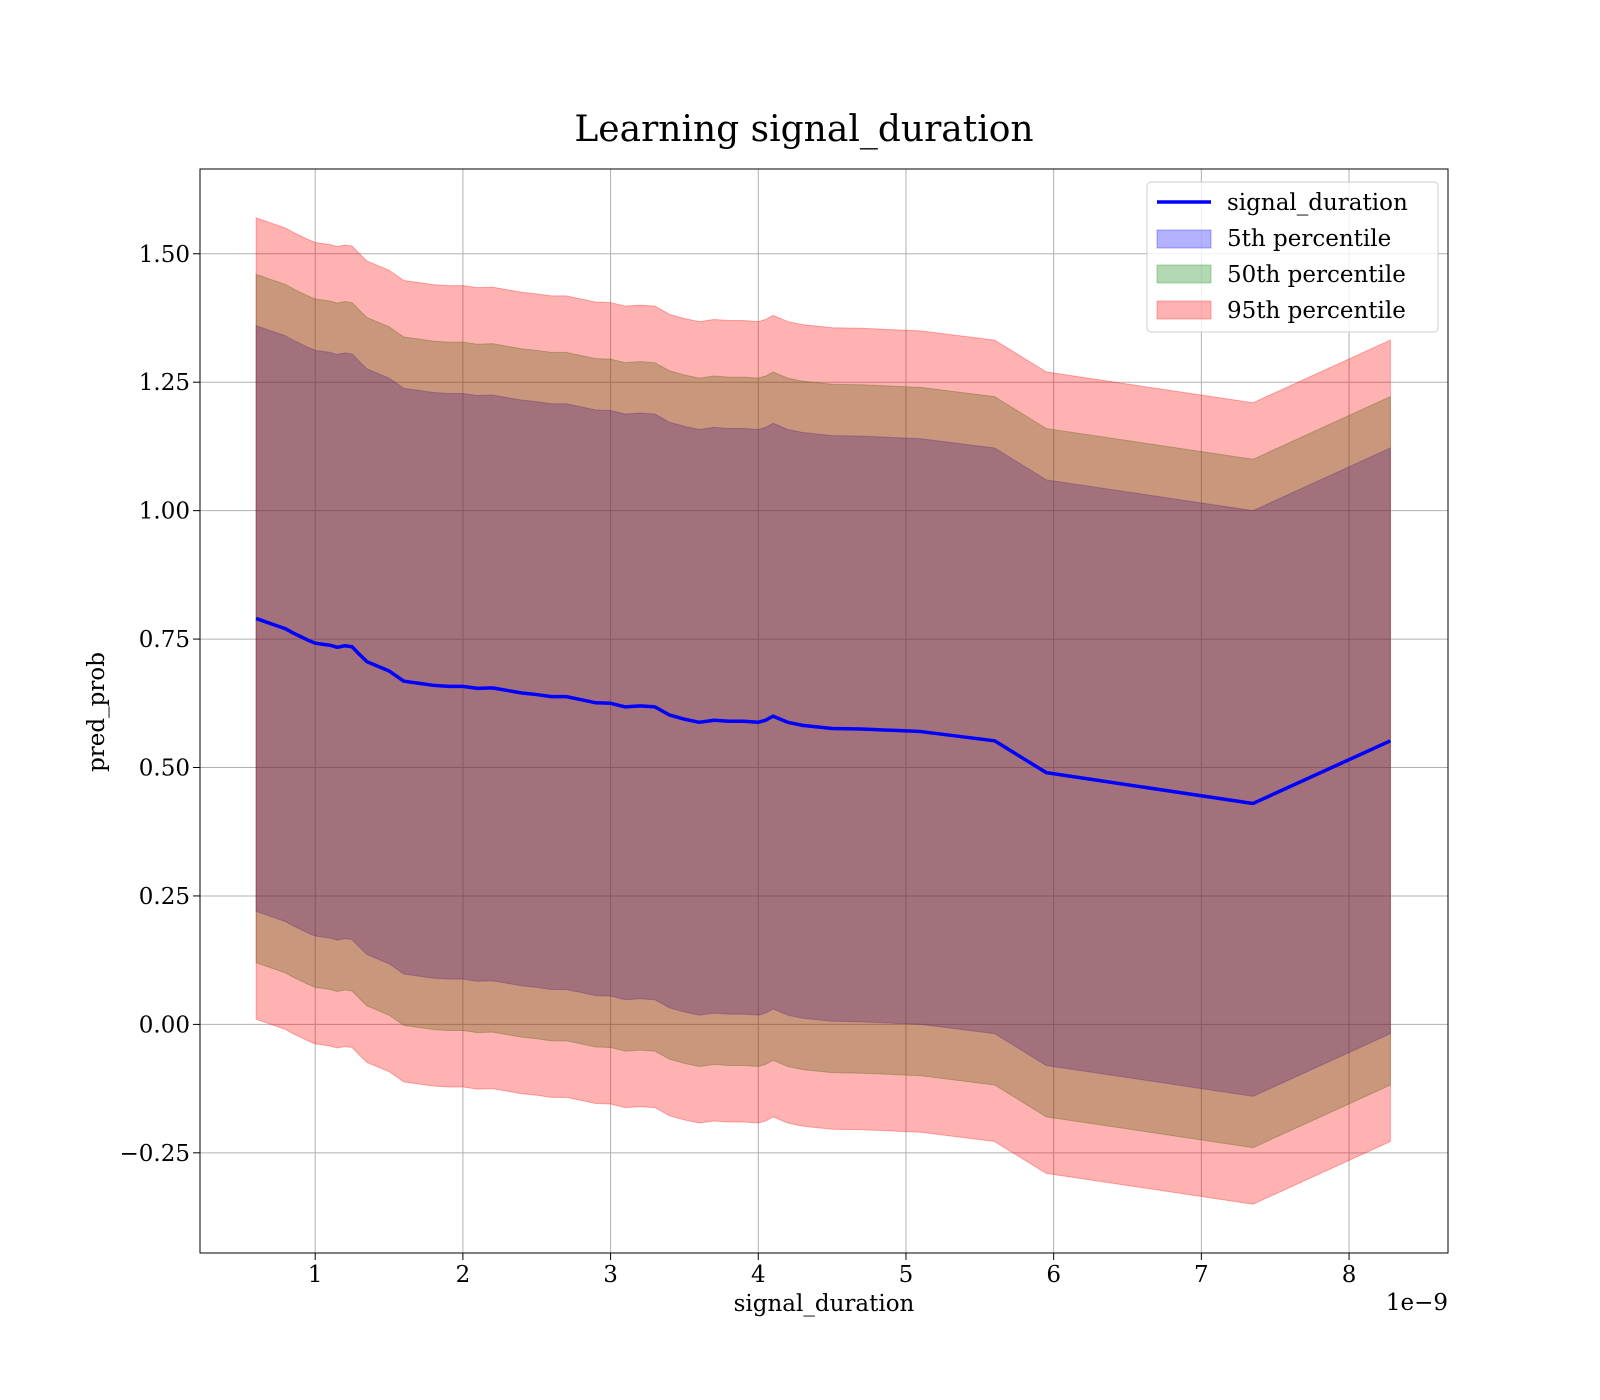 This screenshot has width=1600, height=1400. Describe the element at coordinates (1184, 274) in the screenshot. I see `legend-swatch-50th` at that location.